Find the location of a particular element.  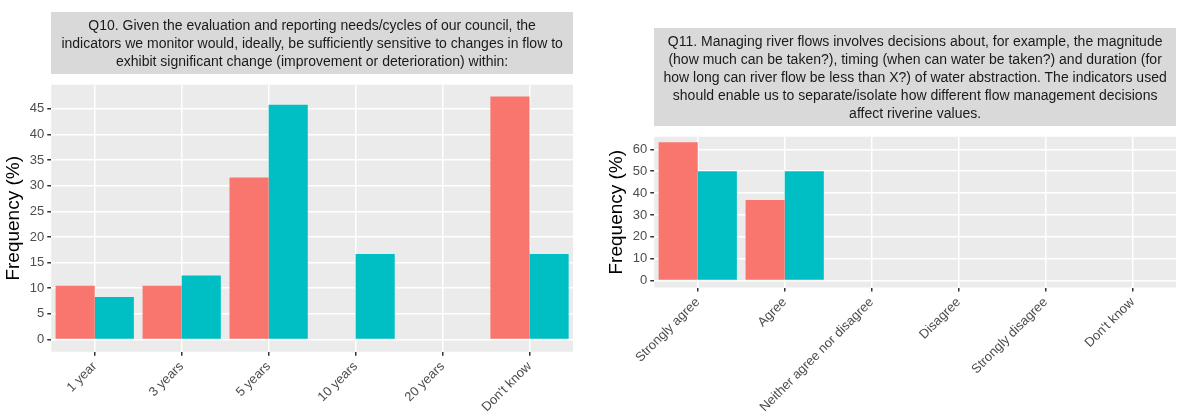

y-tick-label: 60 is located at coordinates (640, 148).